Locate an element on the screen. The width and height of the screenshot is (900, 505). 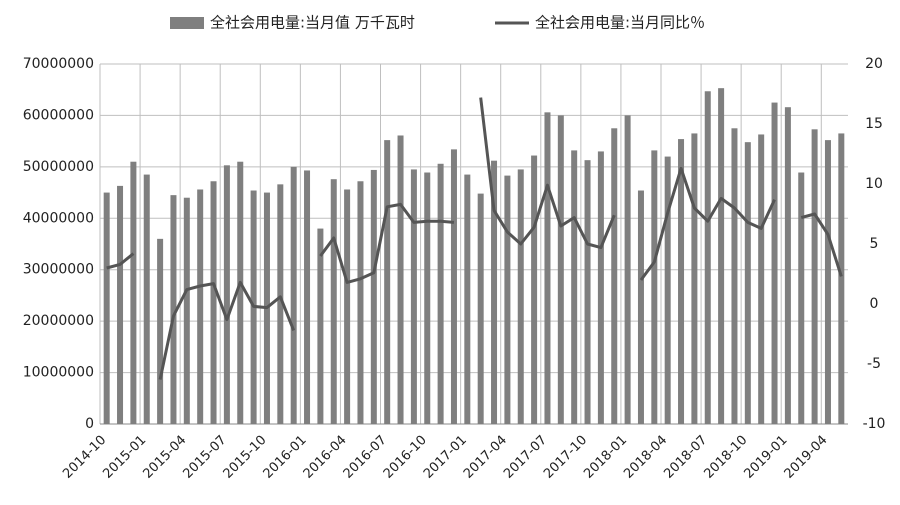
y-tick-label: 0 is located at coordinates (89, 424).